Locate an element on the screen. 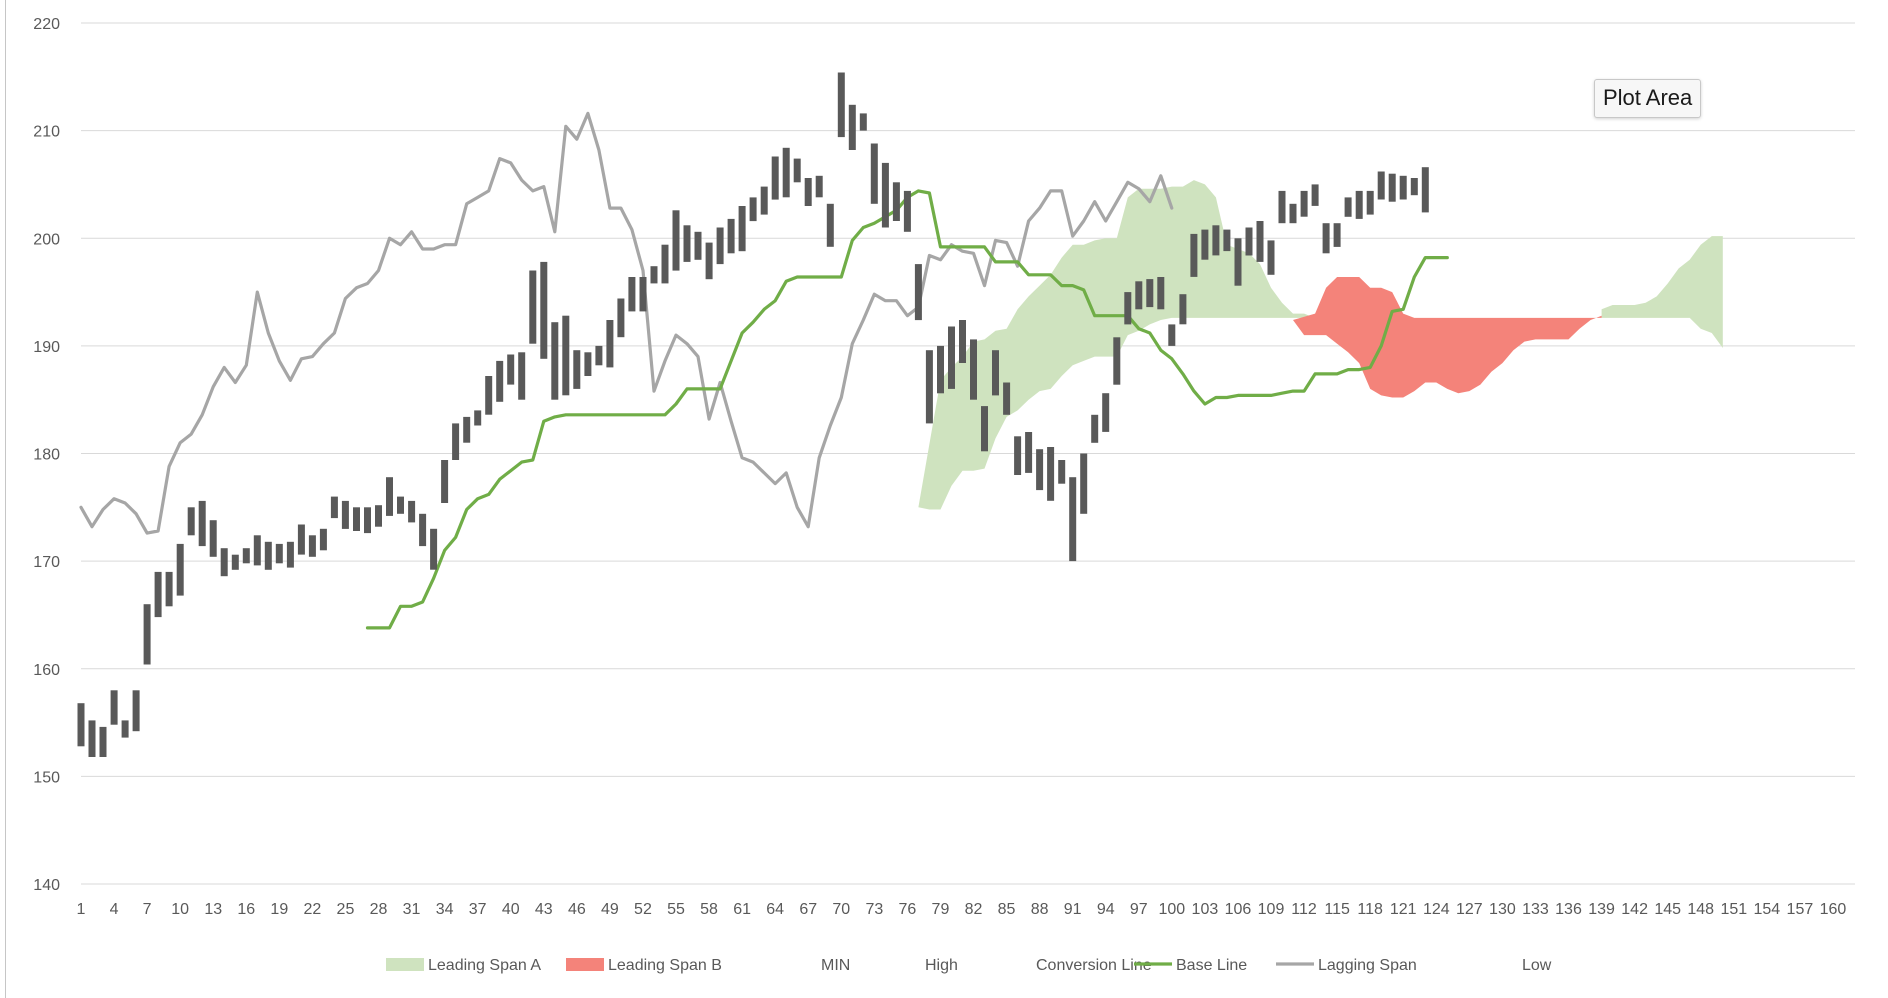 The image size is (1888, 998). legend-item: High is located at coordinates (941, 965).